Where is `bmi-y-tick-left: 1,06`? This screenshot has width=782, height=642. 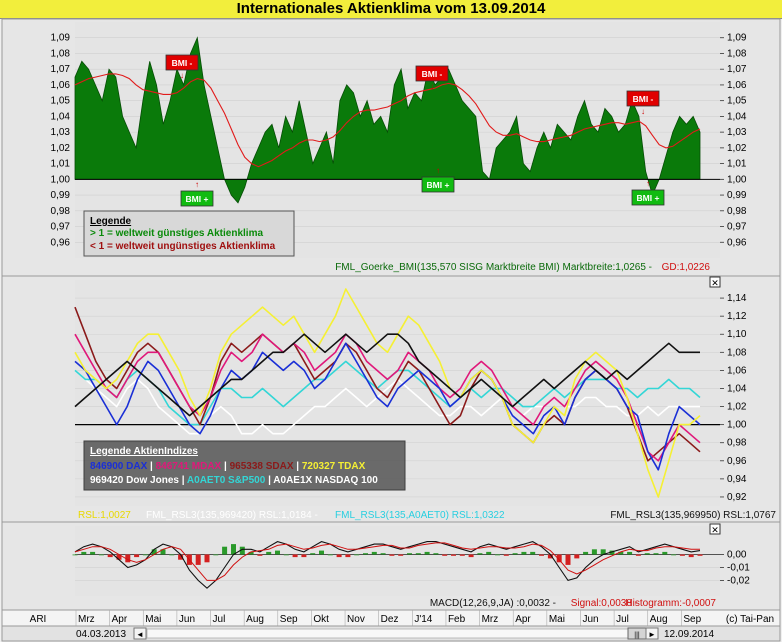
bmi-y-tick-left: 1,06 is located at coordinates (61, 85).